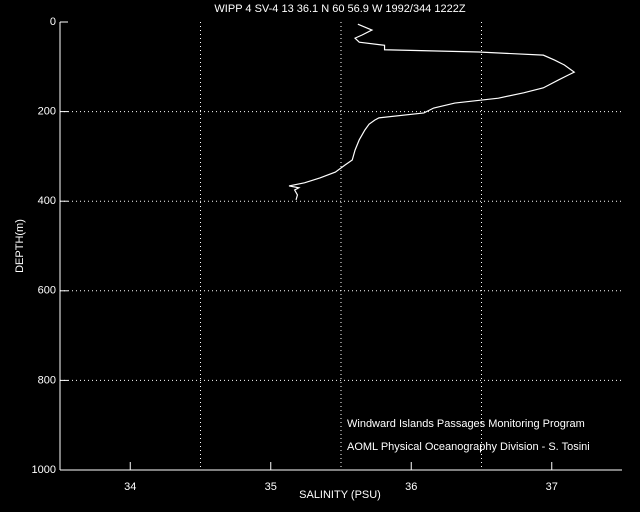  What do you see at coordinates (130, 487) in the screenshot?
I see `x-tick-label: 34` at bounding box center [130, 487].